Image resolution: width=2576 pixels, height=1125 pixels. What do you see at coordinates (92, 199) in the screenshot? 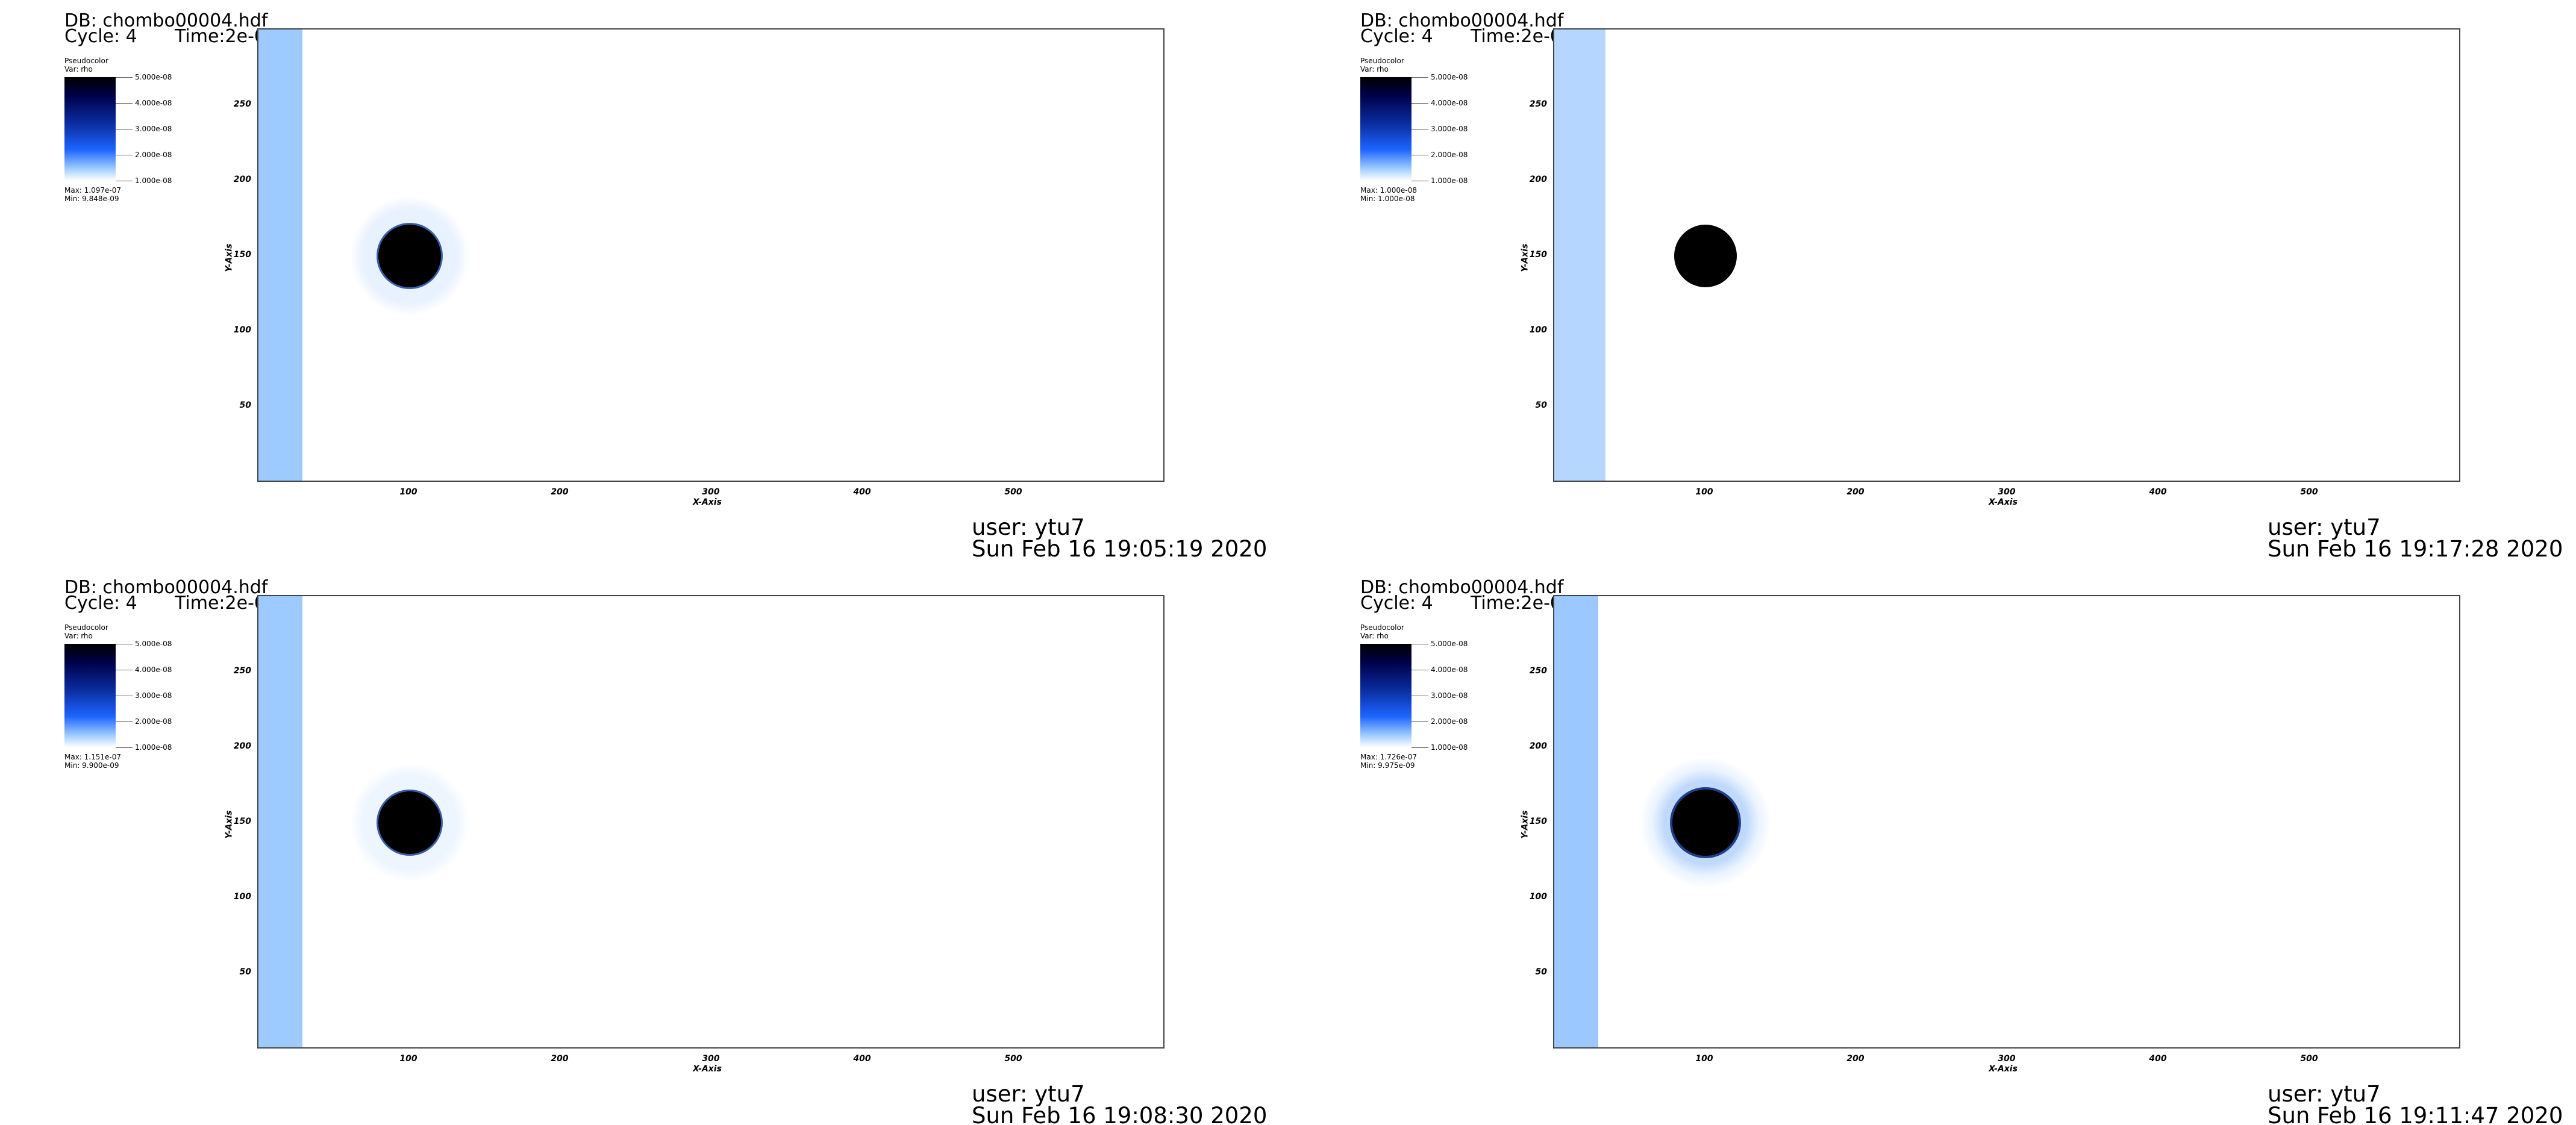
I see `legend-min: Min: 9.848e-09` at bounding box center [92, 199].